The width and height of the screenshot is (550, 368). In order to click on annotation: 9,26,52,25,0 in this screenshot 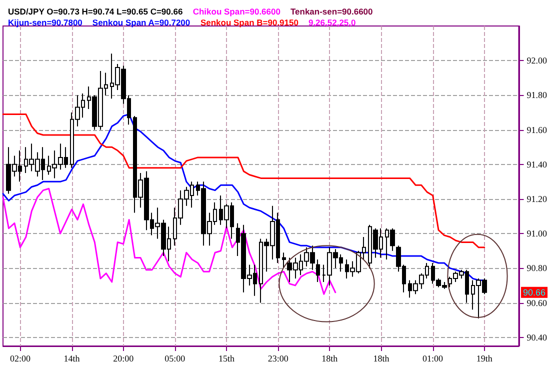, I will do `click(332, 23)`.